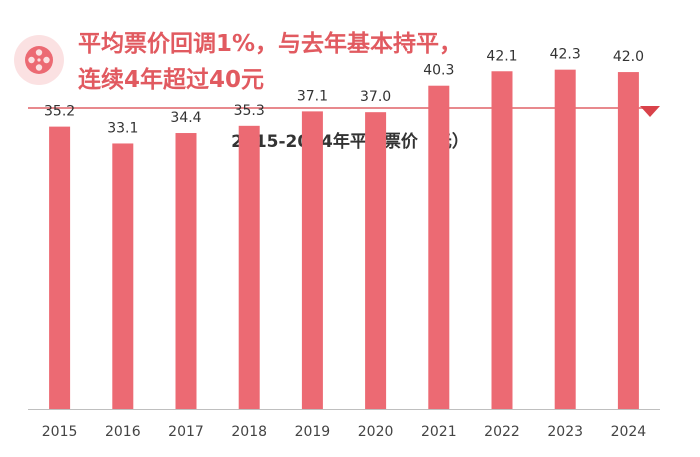 Image resolution: width=700 pixels, height=457 pixels. I want to click on chart-title: 2015-2024年平均票价（元）, so click(350, 142).